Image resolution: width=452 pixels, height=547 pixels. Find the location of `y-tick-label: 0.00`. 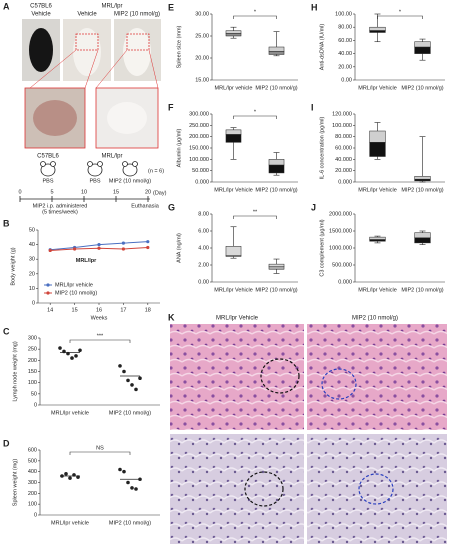

y-tick-label: 0.00 is located at coordinates (203, 282).